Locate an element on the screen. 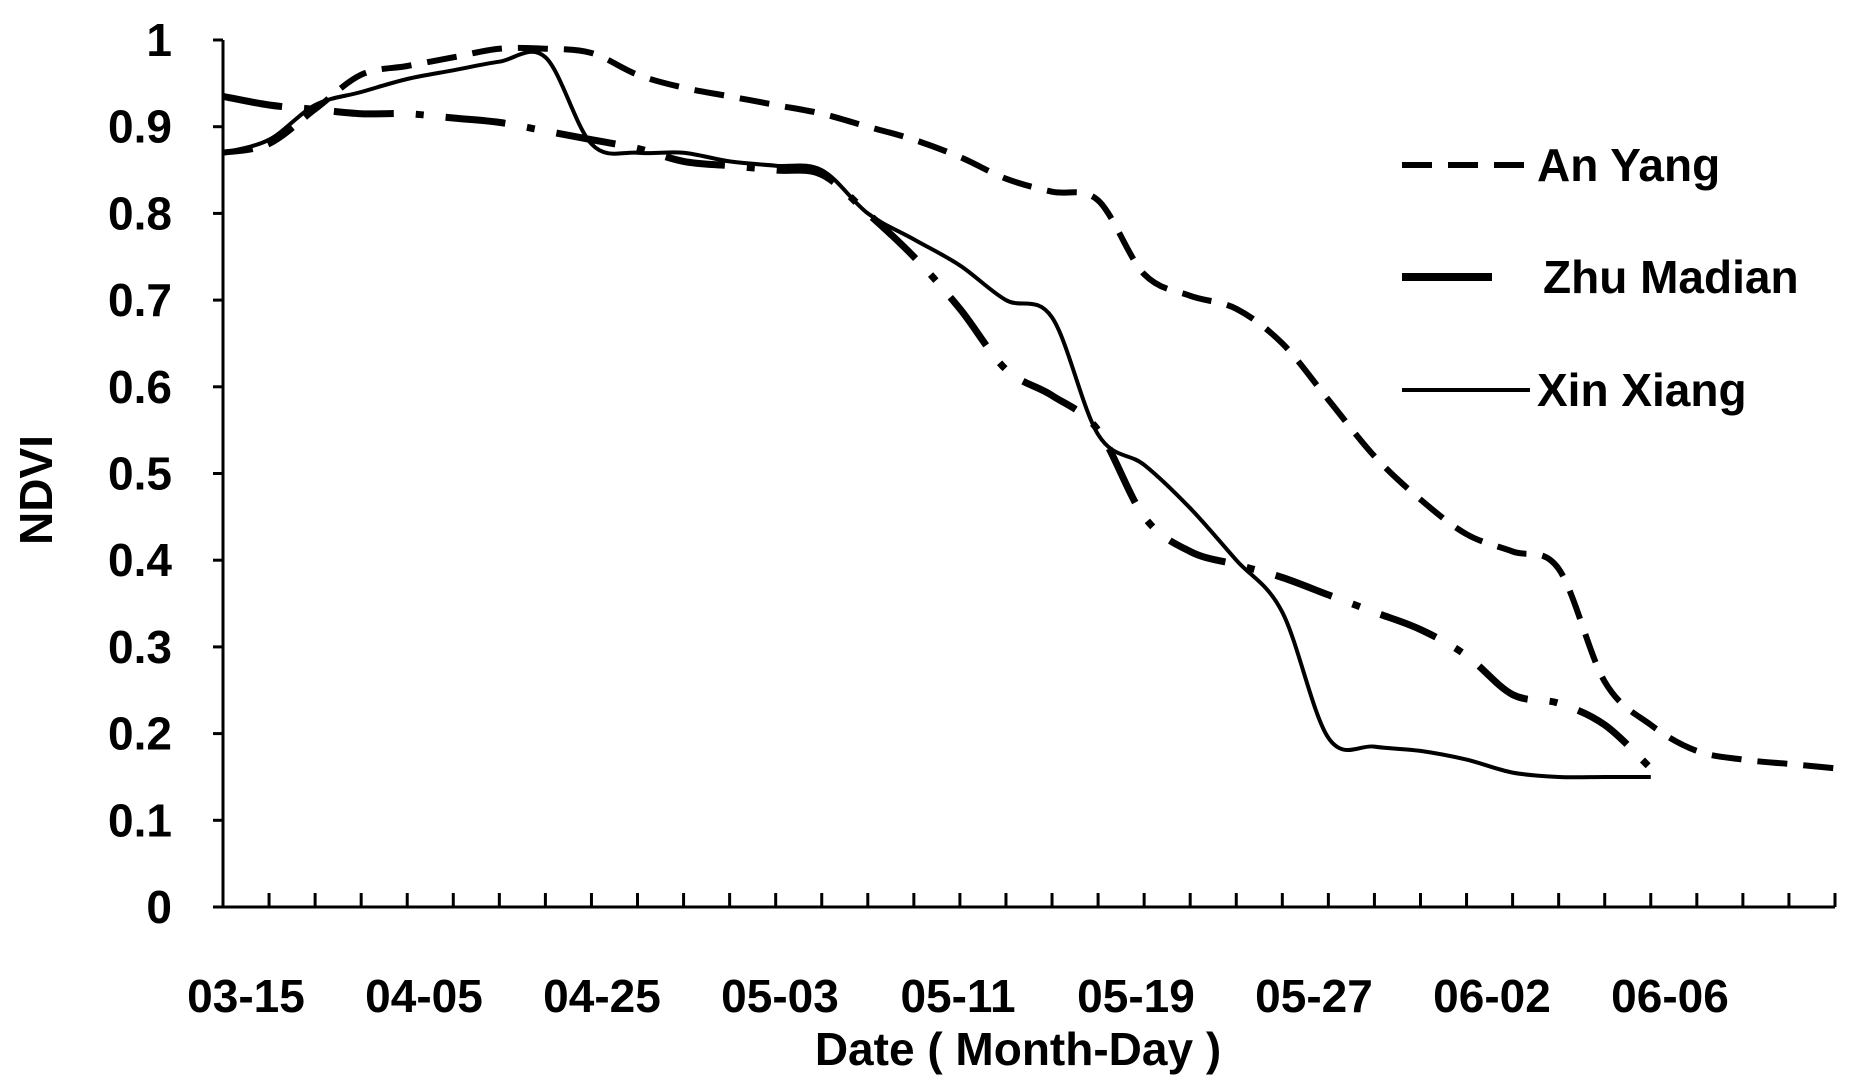 The height and width of the screenshot is (1087, 1866). y-tick-label: 0.7 is located at coordinates (140, 300).